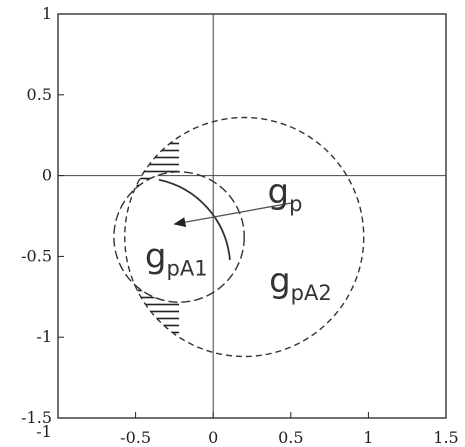  I want to click on annotation-gpa1: gpA1, so click(176, 259).